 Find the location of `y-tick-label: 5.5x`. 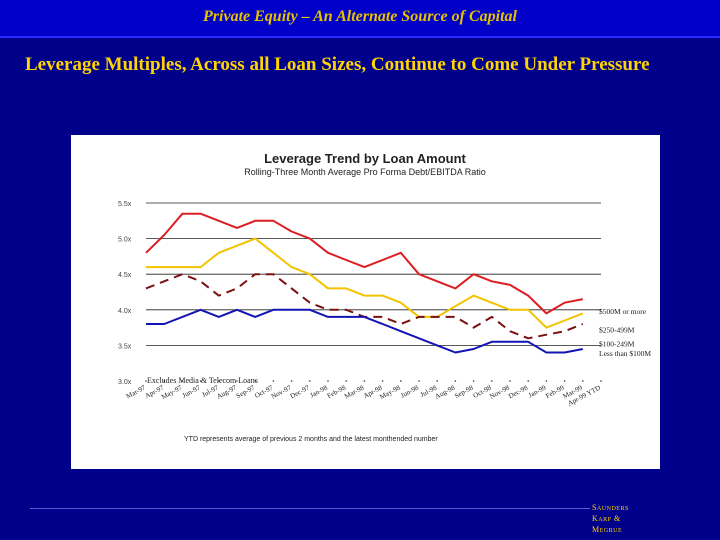

y-tick-label: 5.5x is located at coordinates (125, 204).